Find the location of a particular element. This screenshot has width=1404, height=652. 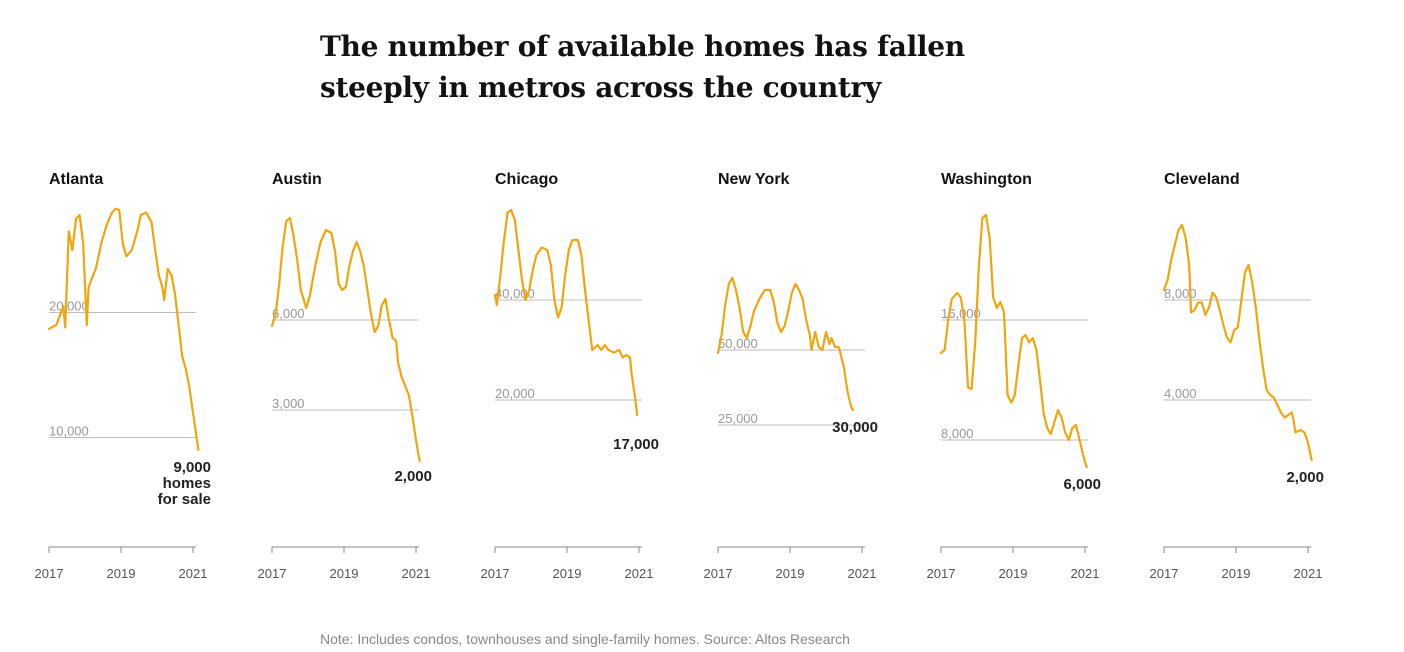

washington-y-tick-label: 8,000 is located at coordinates (957, 433).